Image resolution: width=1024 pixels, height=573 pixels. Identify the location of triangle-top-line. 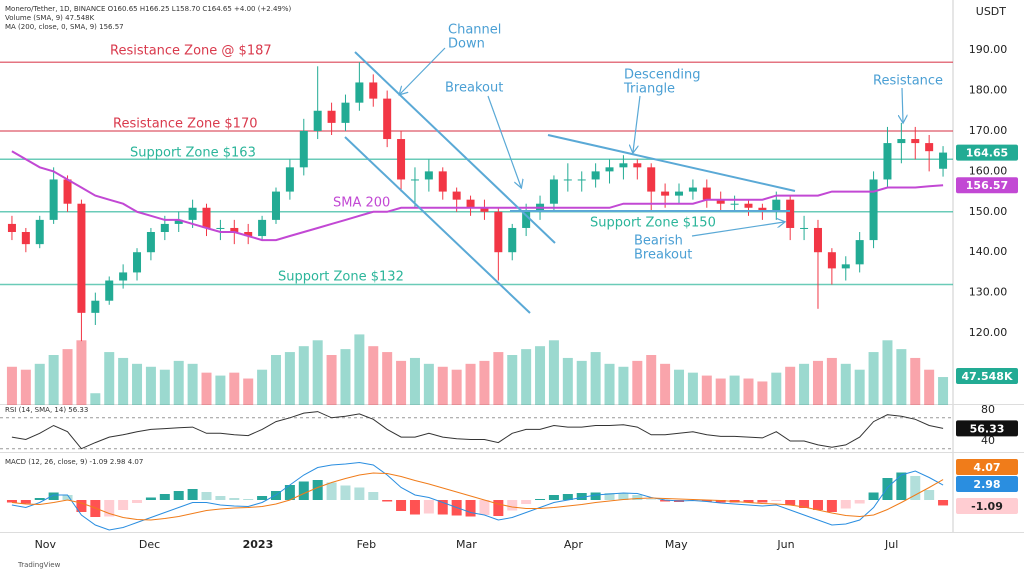
(671, 163).